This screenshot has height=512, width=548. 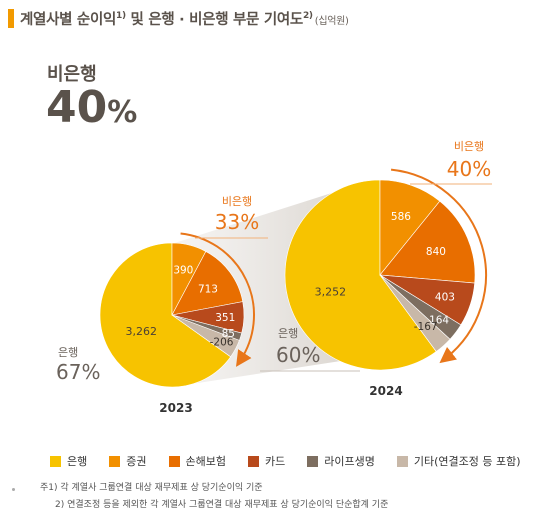 What do you see at coordinates (222, 342) in the screenshot?
I see `value-label-other: -206` at bounding box center [222, 342].